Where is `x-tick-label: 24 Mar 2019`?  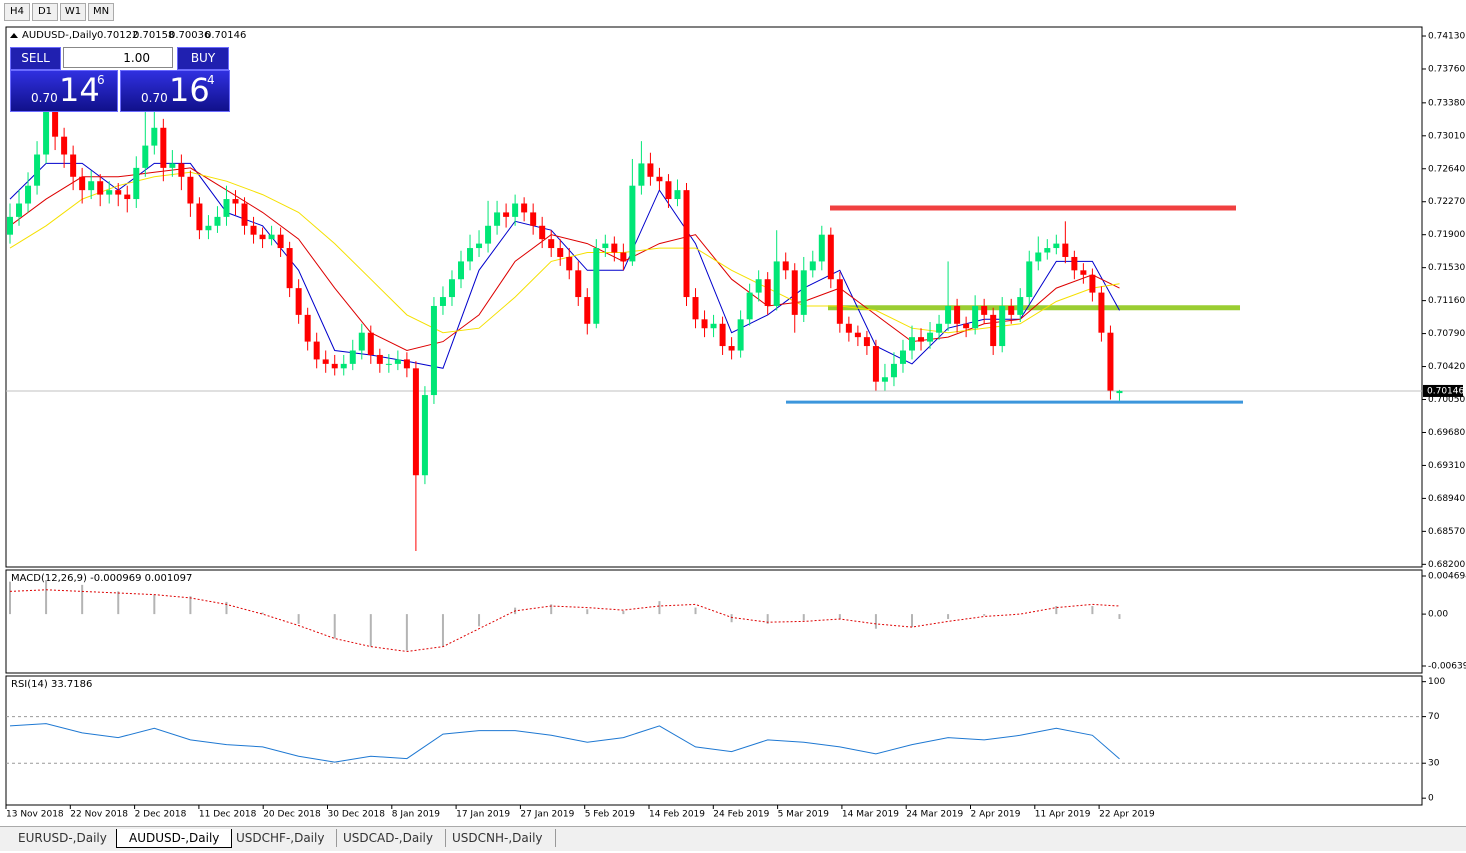 x-tick-label: 24 Mar 2019 is located at coordinates (934, 815).